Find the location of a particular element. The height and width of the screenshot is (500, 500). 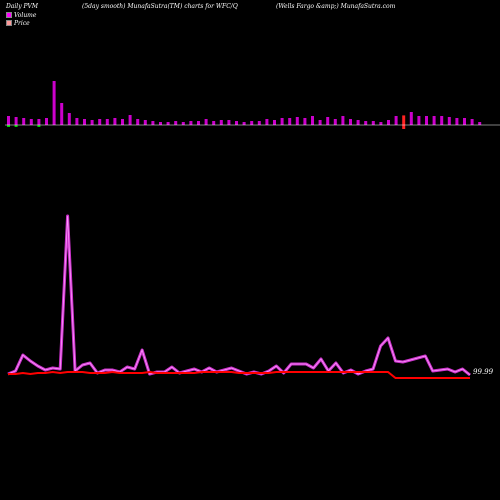

legend-label-price: Price is located at coordinates (22, 23).